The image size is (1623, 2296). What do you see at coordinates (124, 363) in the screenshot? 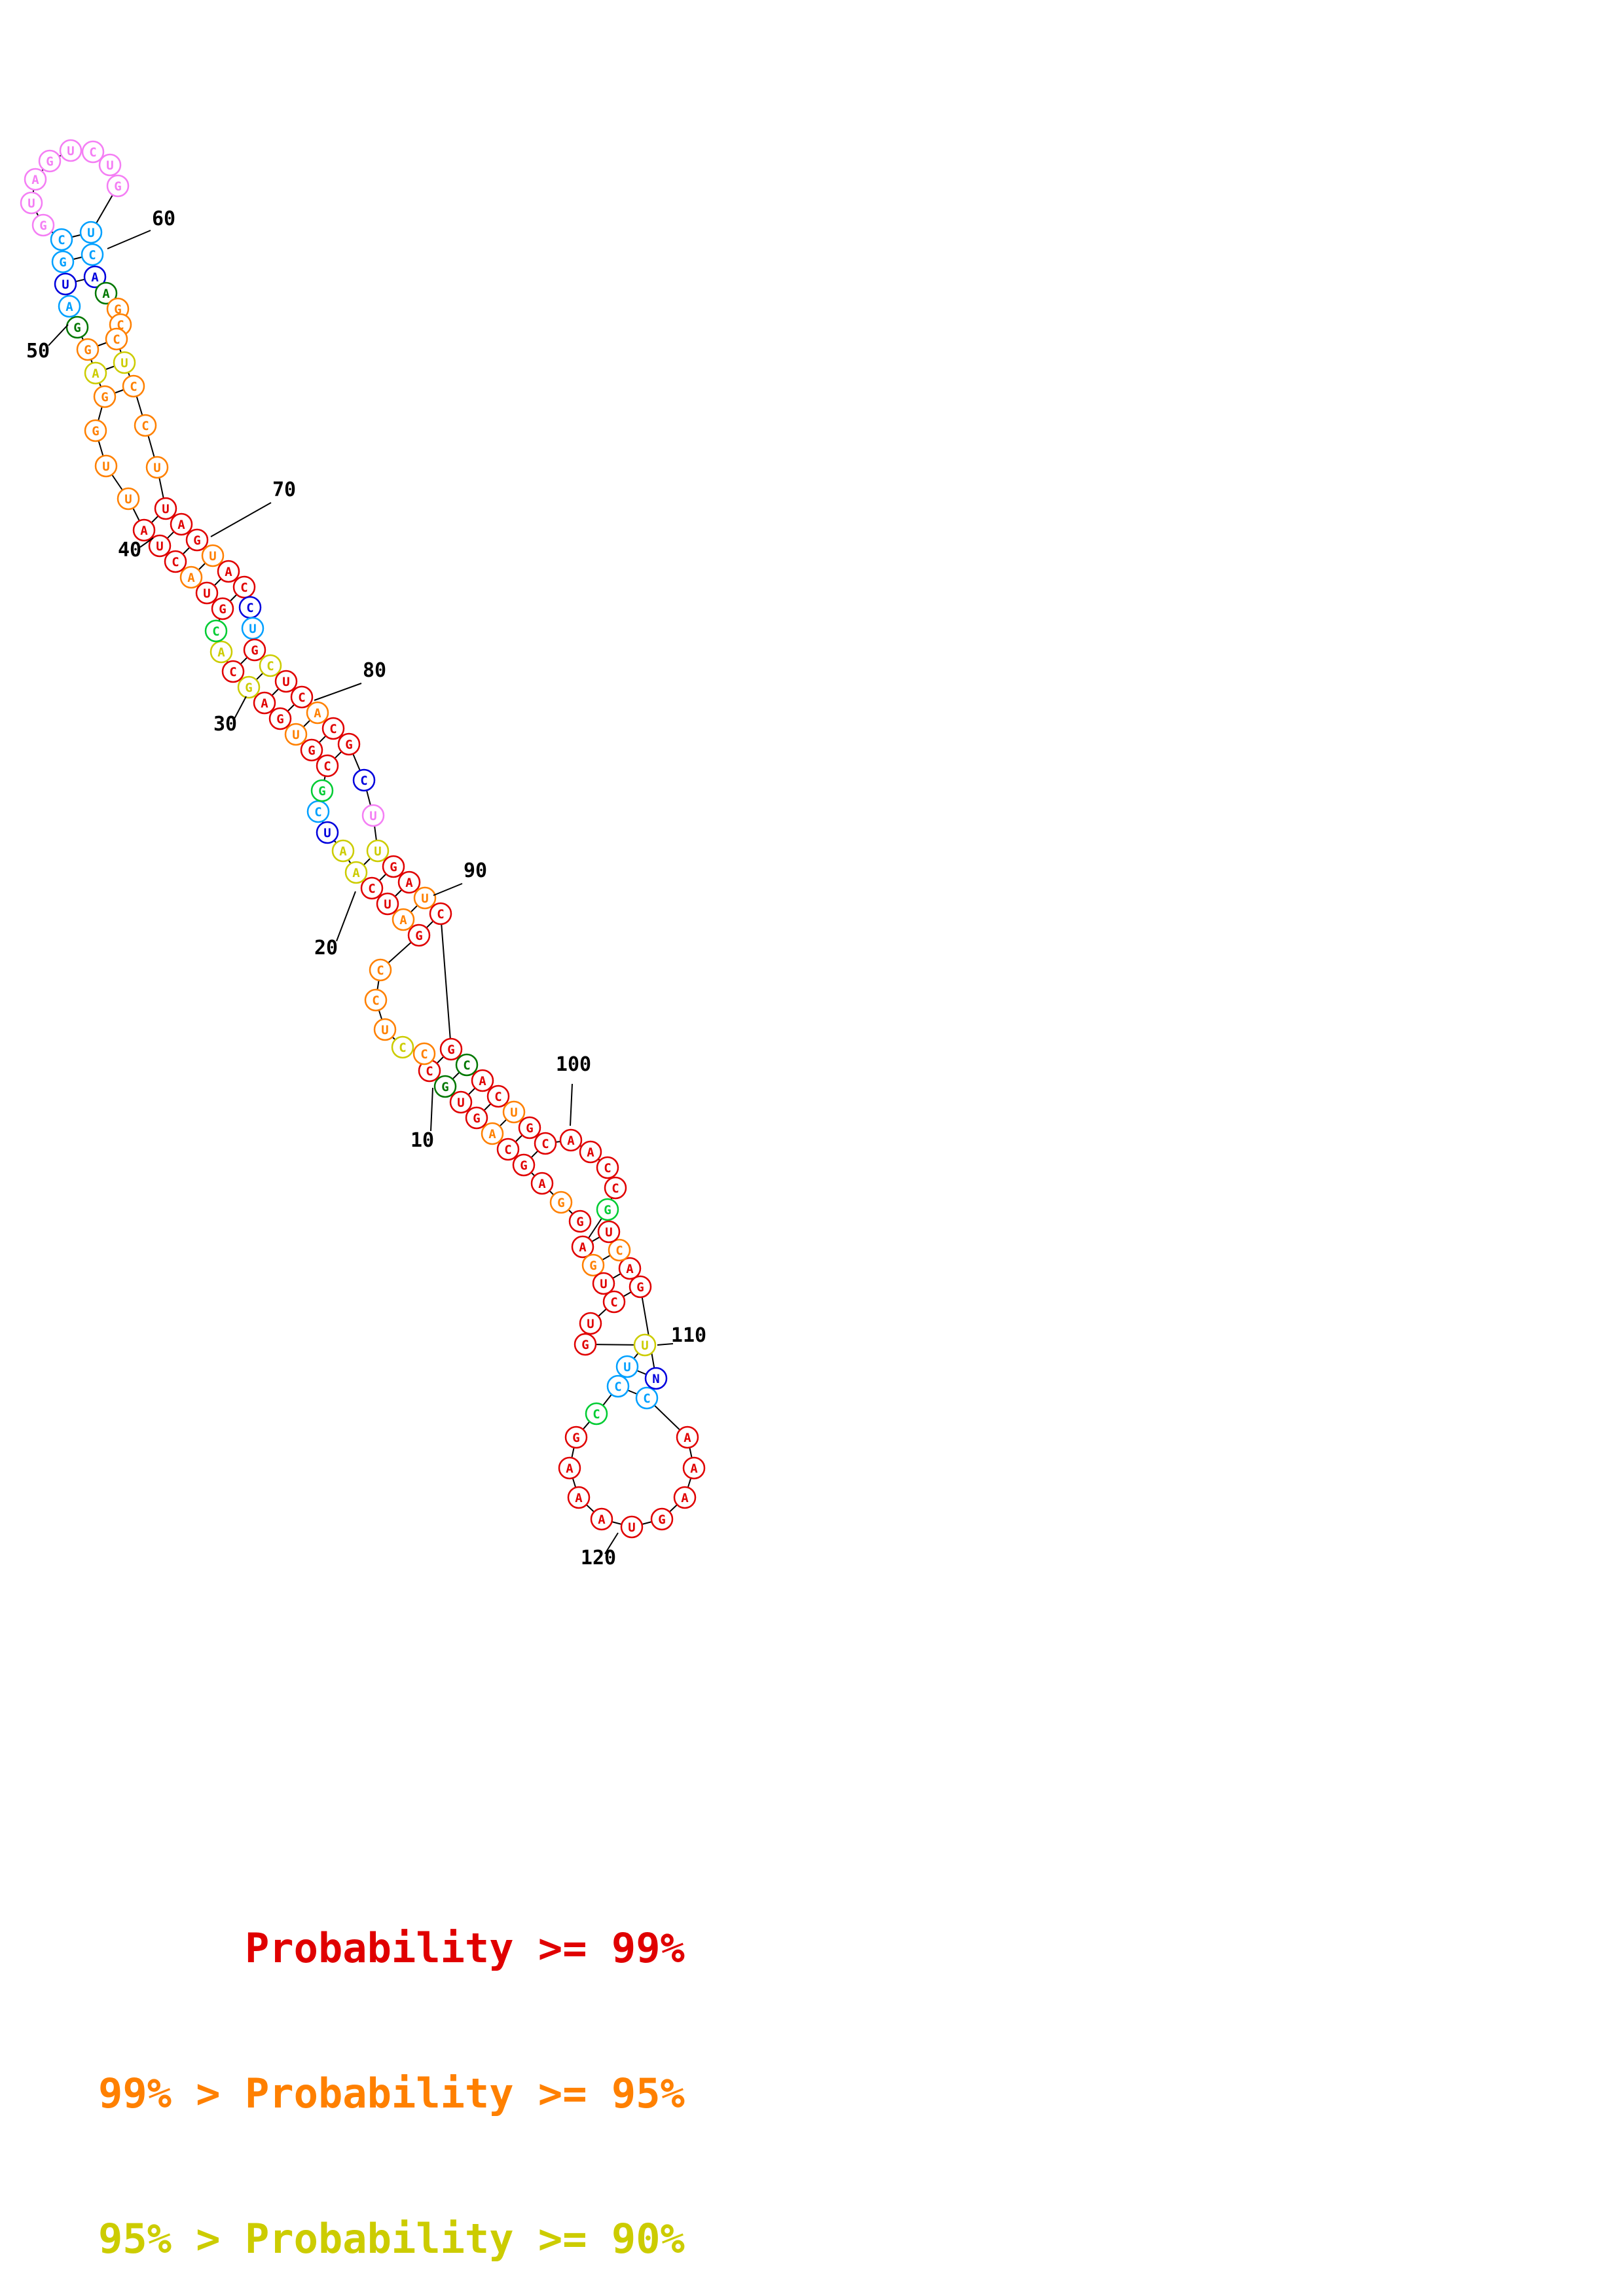
I see `nucleotide-66: U` at bounding box center [124, 363].